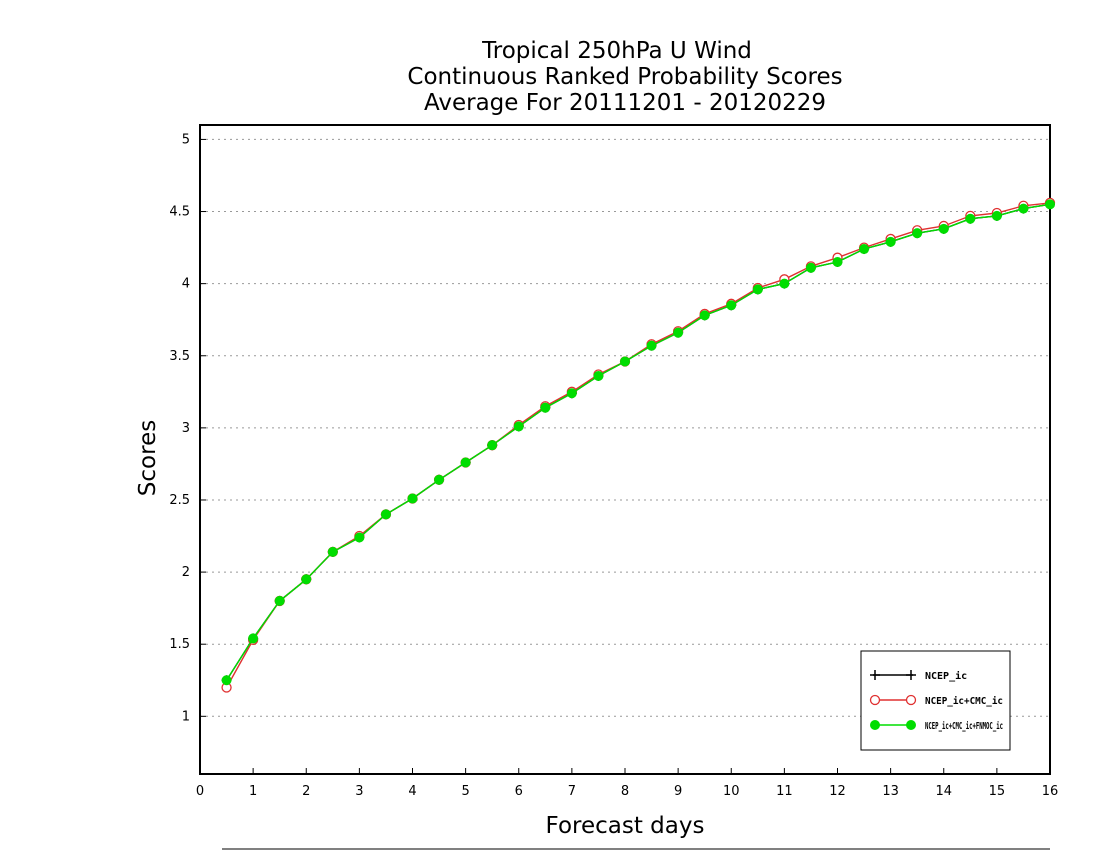  I want to click on y-tick-label: 3, so click(186, 428).